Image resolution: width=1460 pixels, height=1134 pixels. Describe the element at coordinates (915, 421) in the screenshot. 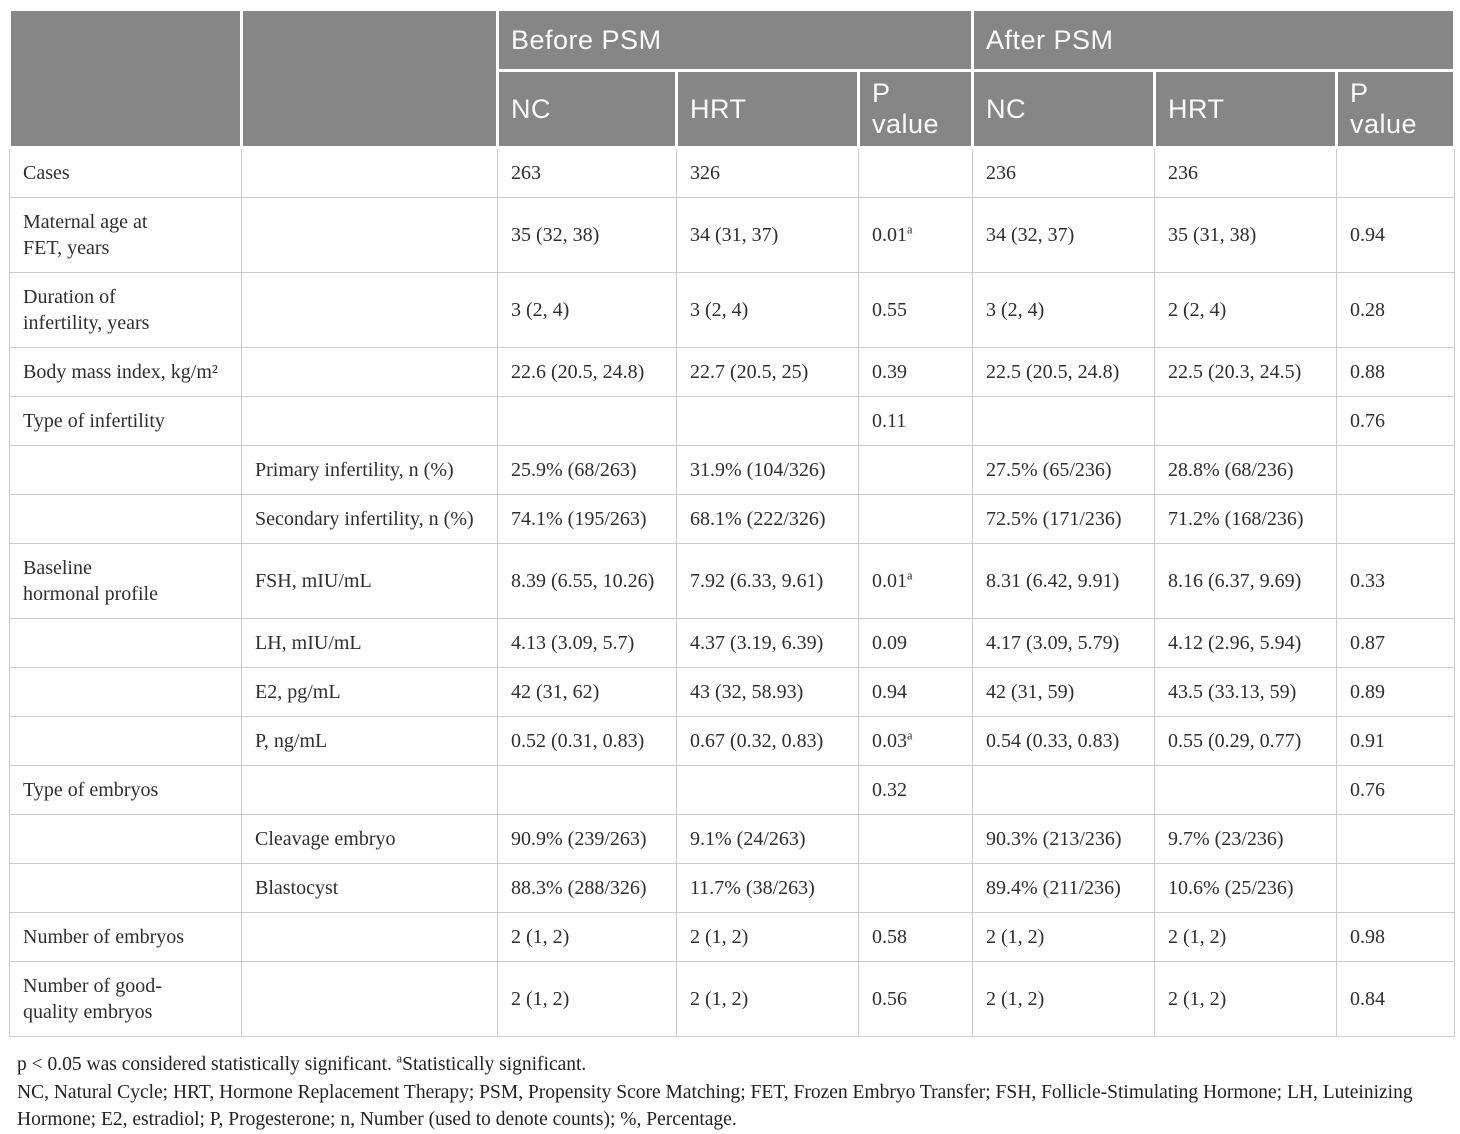

I see `value-cell: 0.11` at that location.